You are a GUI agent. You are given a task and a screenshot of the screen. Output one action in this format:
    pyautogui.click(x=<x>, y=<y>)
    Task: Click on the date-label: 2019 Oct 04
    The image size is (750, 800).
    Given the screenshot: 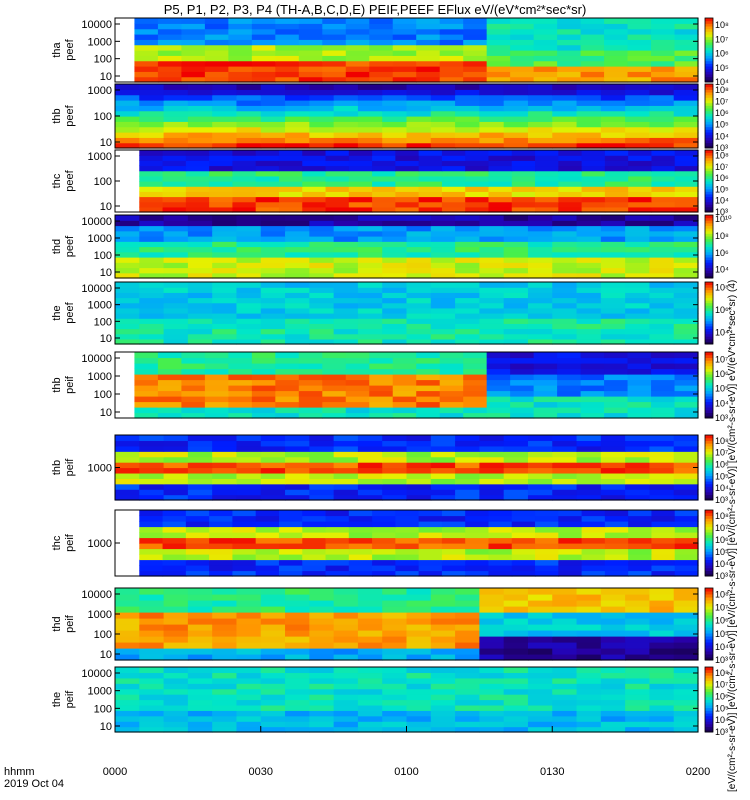 What is the action you would take?
    pyautogui.click(x=34, y=784)
    